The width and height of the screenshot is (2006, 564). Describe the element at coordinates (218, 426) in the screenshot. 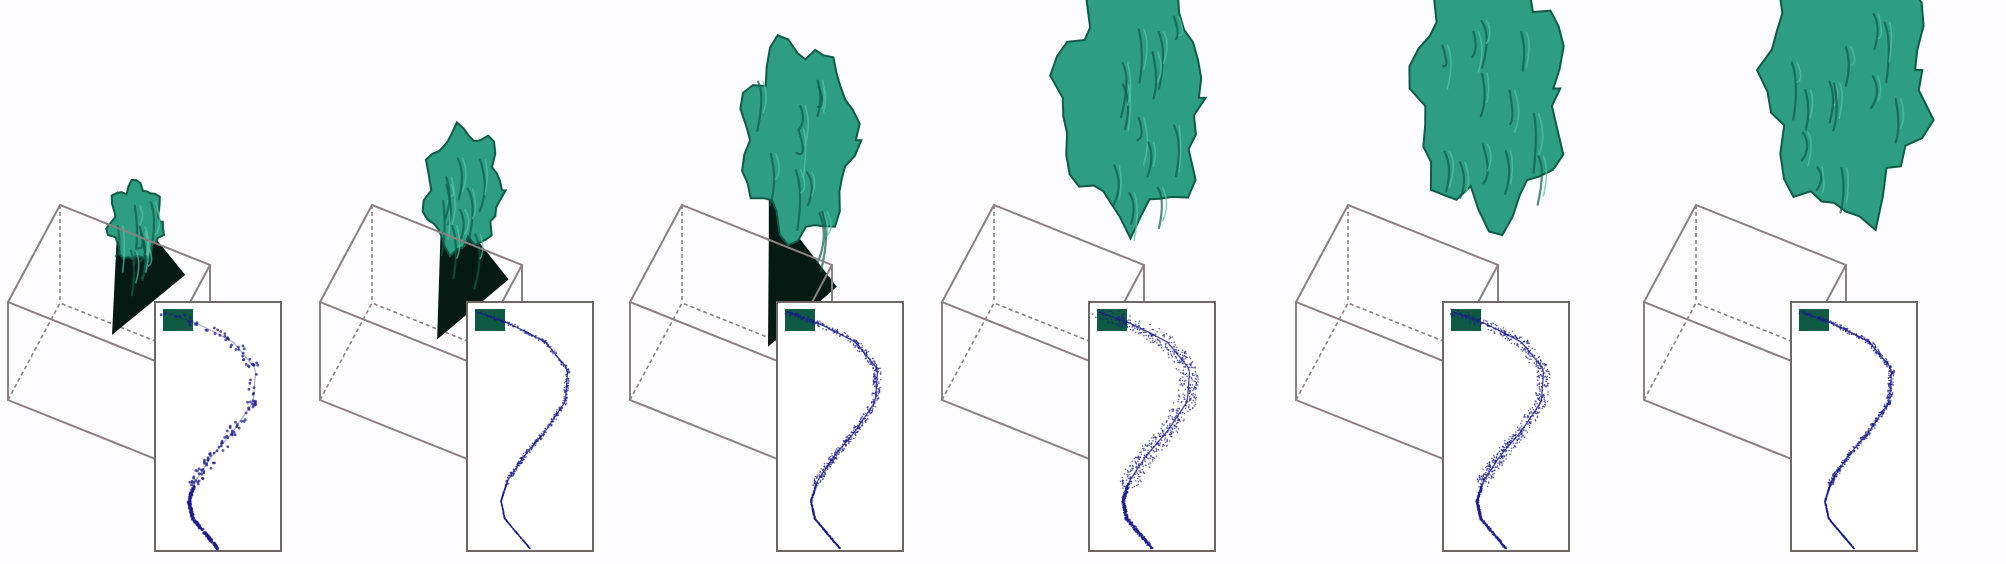

I see `inset-frame` at that location.